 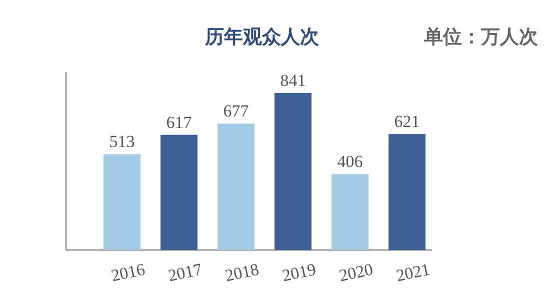 What do you see at coordinates (236, 111) in the screenshot?
I see `data-label: 677` at bounding box center [236, 111].